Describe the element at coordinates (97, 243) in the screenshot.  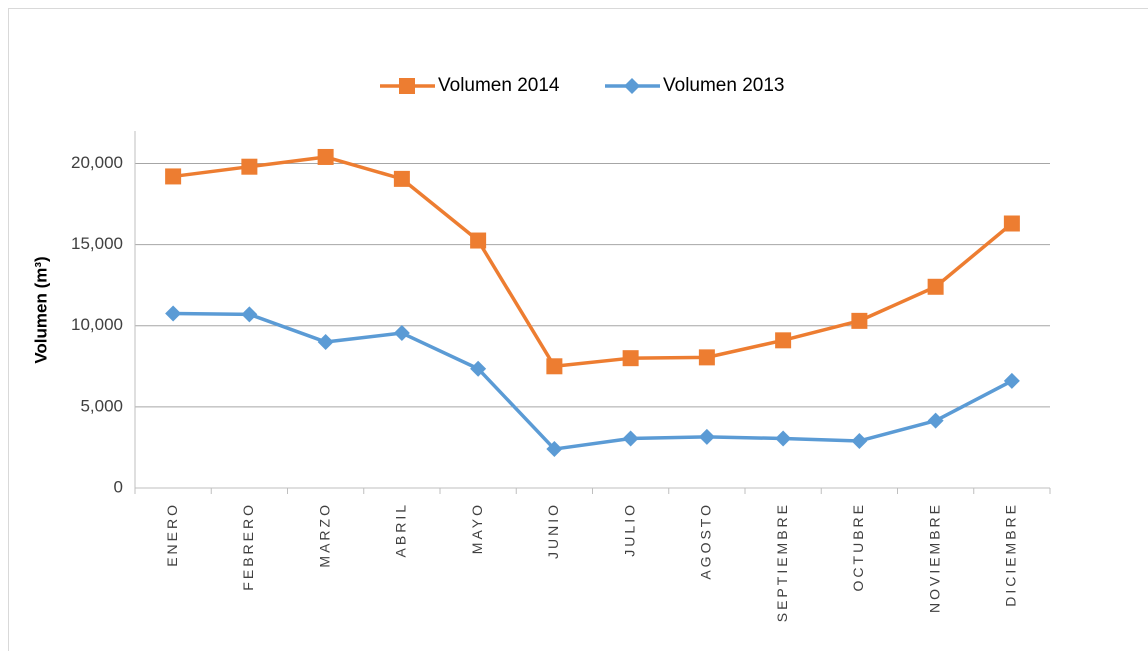
I see `y-tick-label: 15,000` at that location.